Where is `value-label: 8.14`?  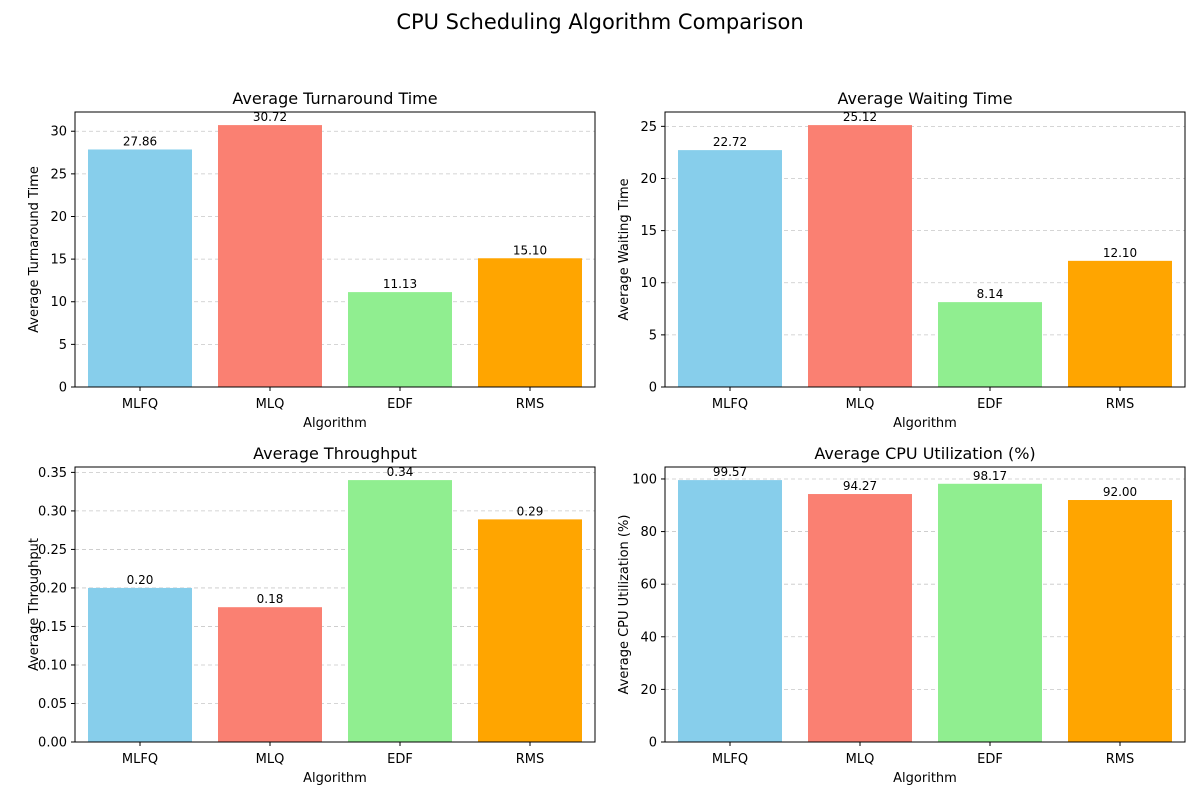 value-label: 8.14 is located at coordinates (990, 294).